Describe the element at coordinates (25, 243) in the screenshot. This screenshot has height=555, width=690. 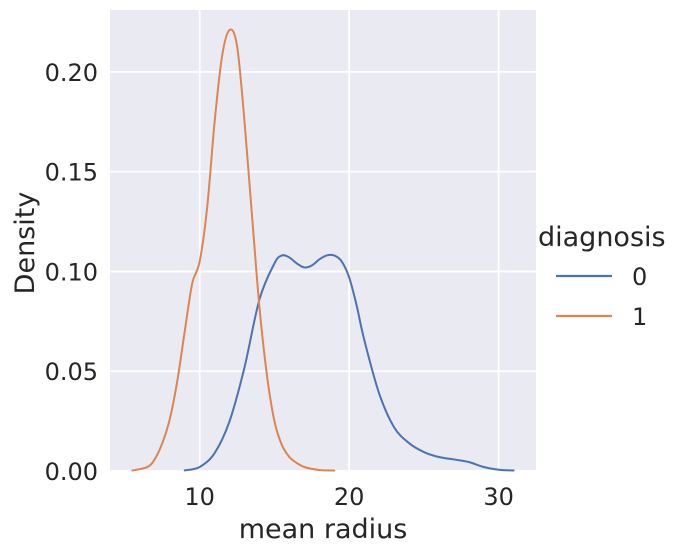
I see `y-axis-label: Density` at that location.